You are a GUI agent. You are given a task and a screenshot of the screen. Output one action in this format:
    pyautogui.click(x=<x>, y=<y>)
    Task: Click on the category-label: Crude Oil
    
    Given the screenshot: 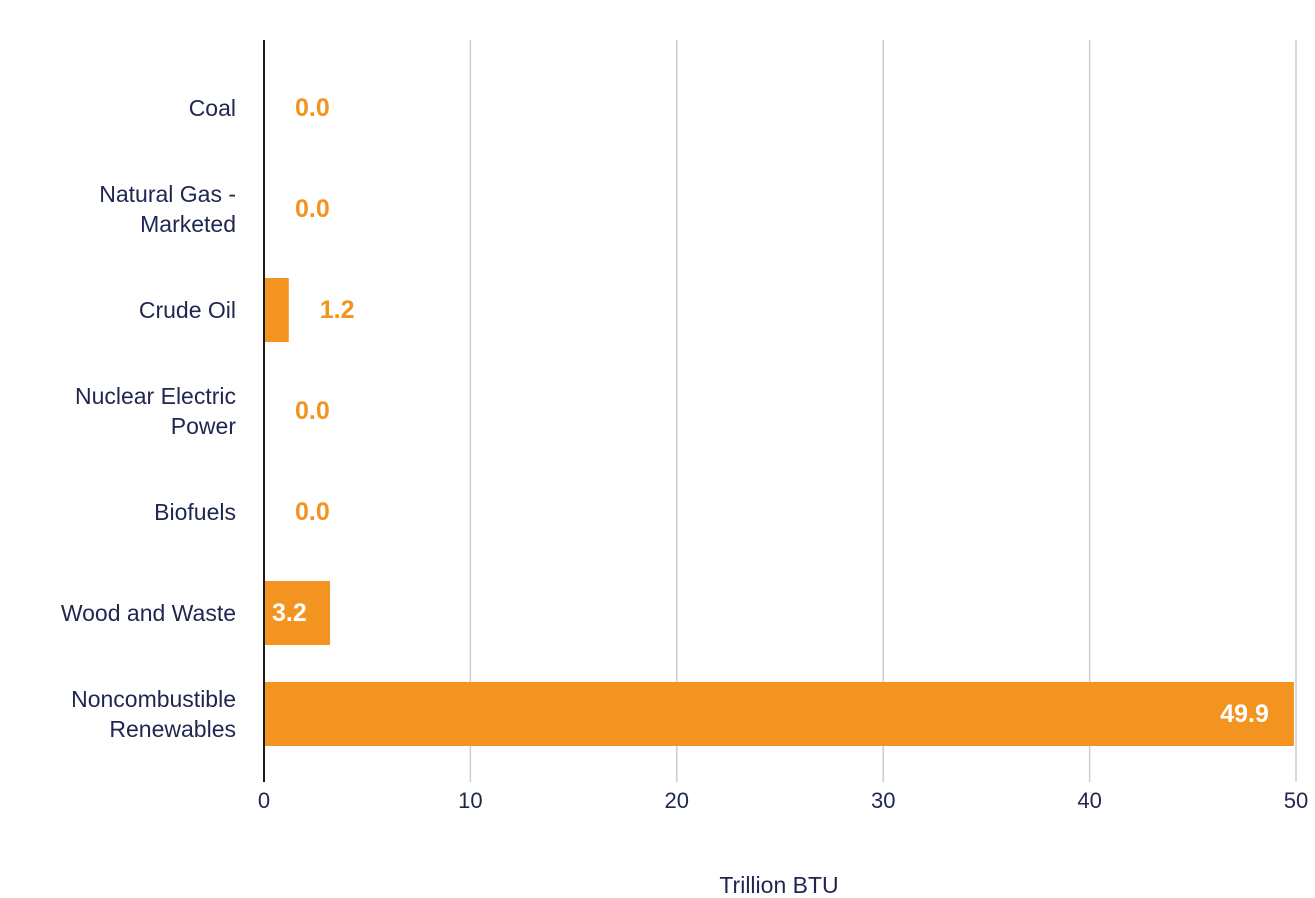 What is the action you would take?
    pyautogui.click(x=187, y=310)
    